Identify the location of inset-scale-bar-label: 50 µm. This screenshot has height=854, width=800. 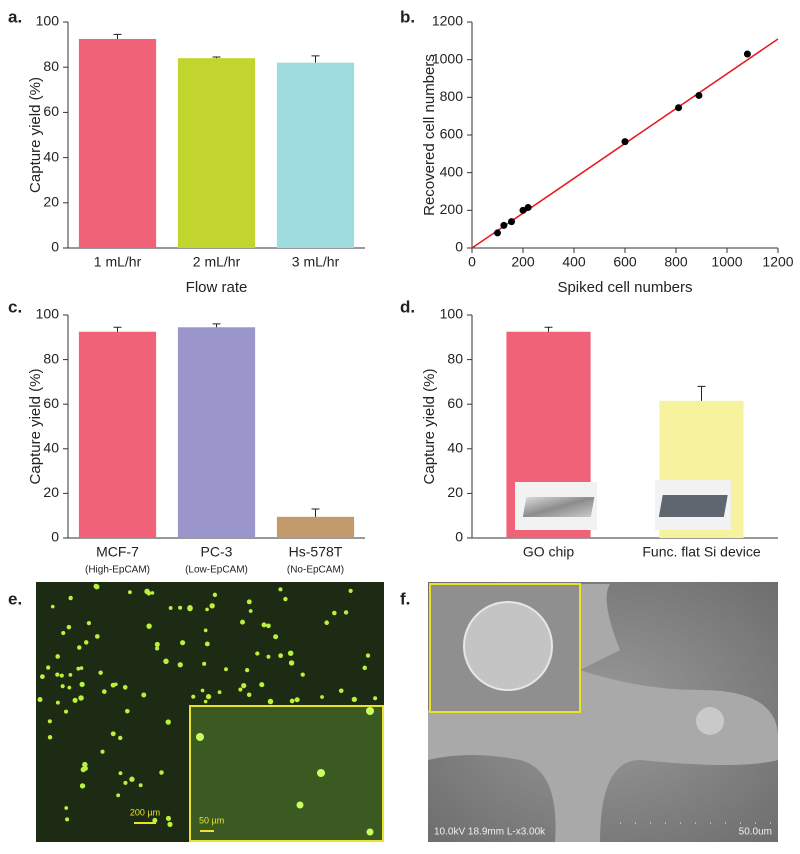
(211, 820).